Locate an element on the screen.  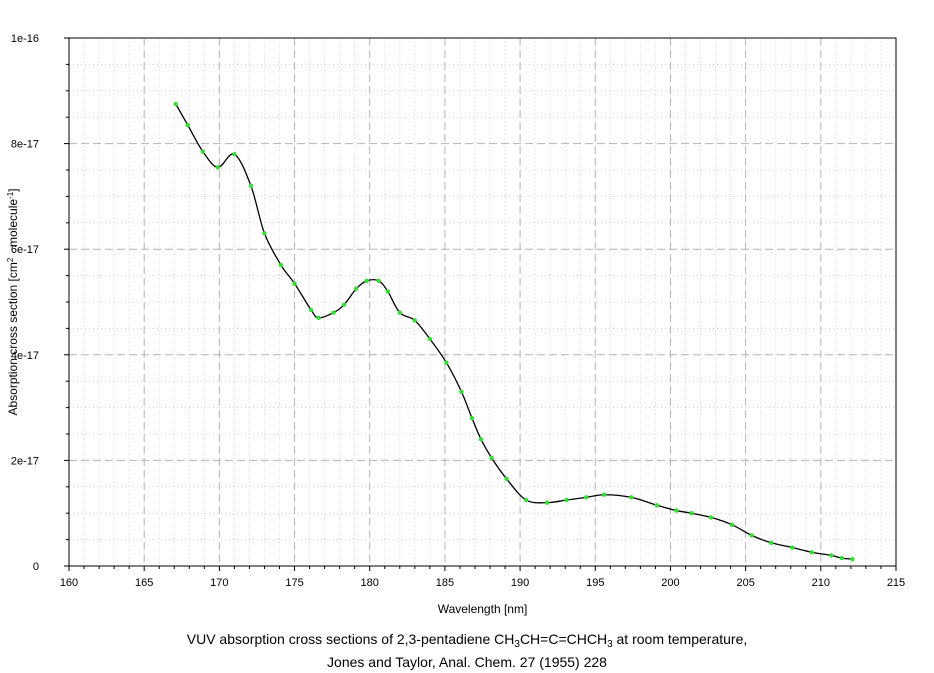
x-tick-label: 185 is located at coordinates (445, 583).